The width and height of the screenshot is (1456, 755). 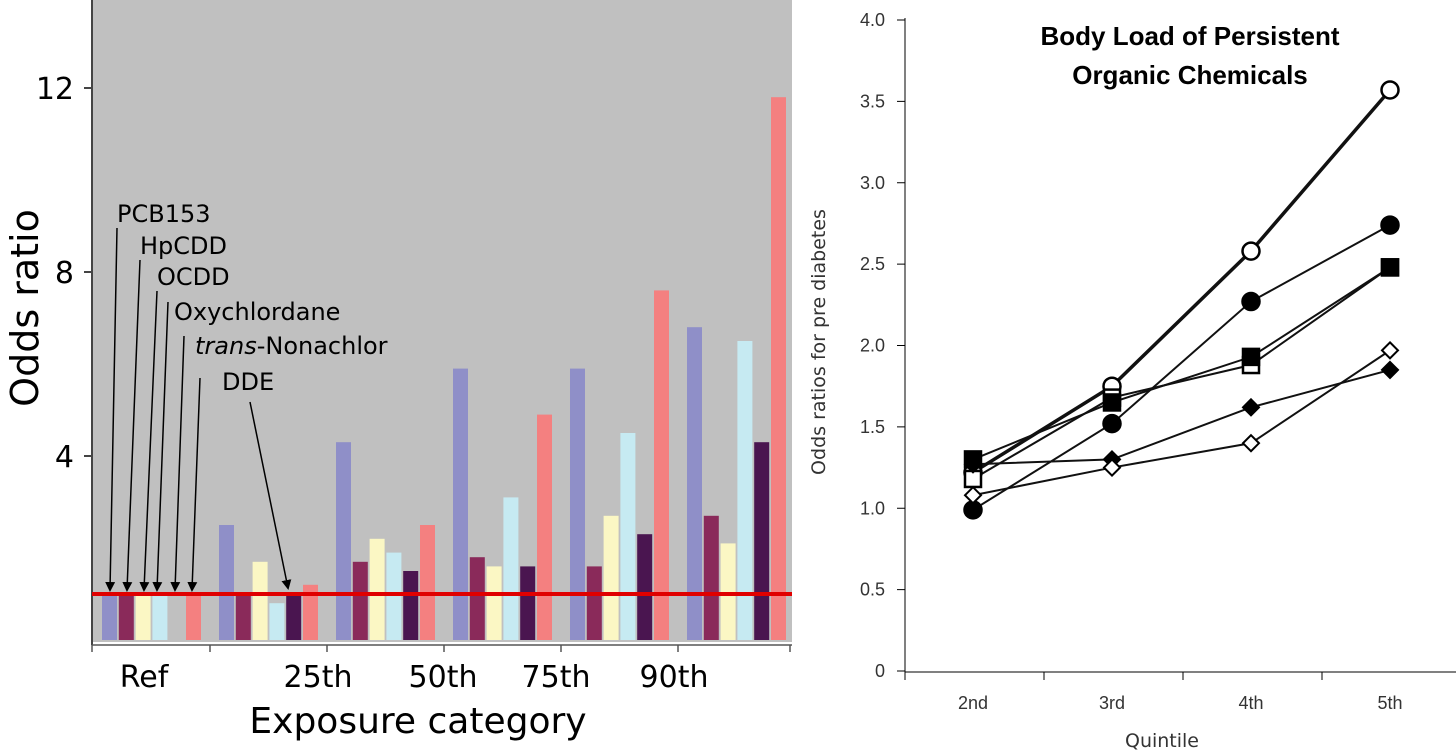 I want to click on y-tick-label: 3.0, so click(x=872, y=183).